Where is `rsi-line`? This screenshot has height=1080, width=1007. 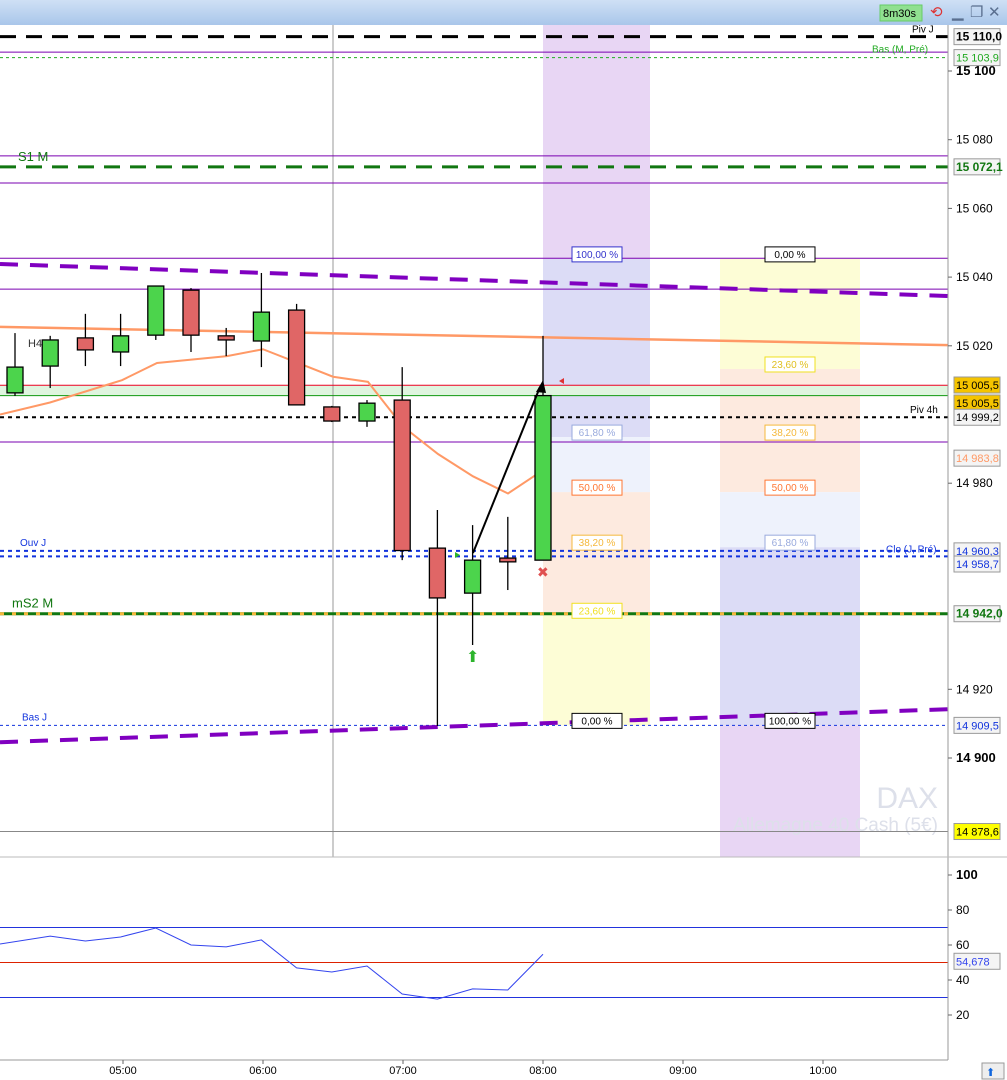
rsi-line is located at coordinates (272, 963).